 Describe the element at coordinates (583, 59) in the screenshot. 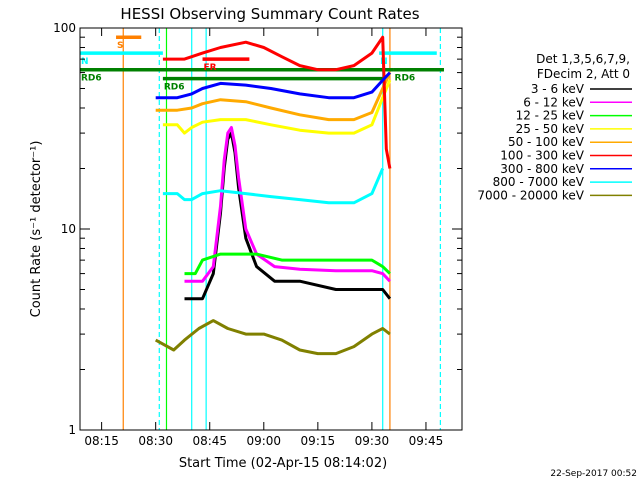

I see `legend-header-line-1: Det 1,3,5,6,7,9,` at that location.